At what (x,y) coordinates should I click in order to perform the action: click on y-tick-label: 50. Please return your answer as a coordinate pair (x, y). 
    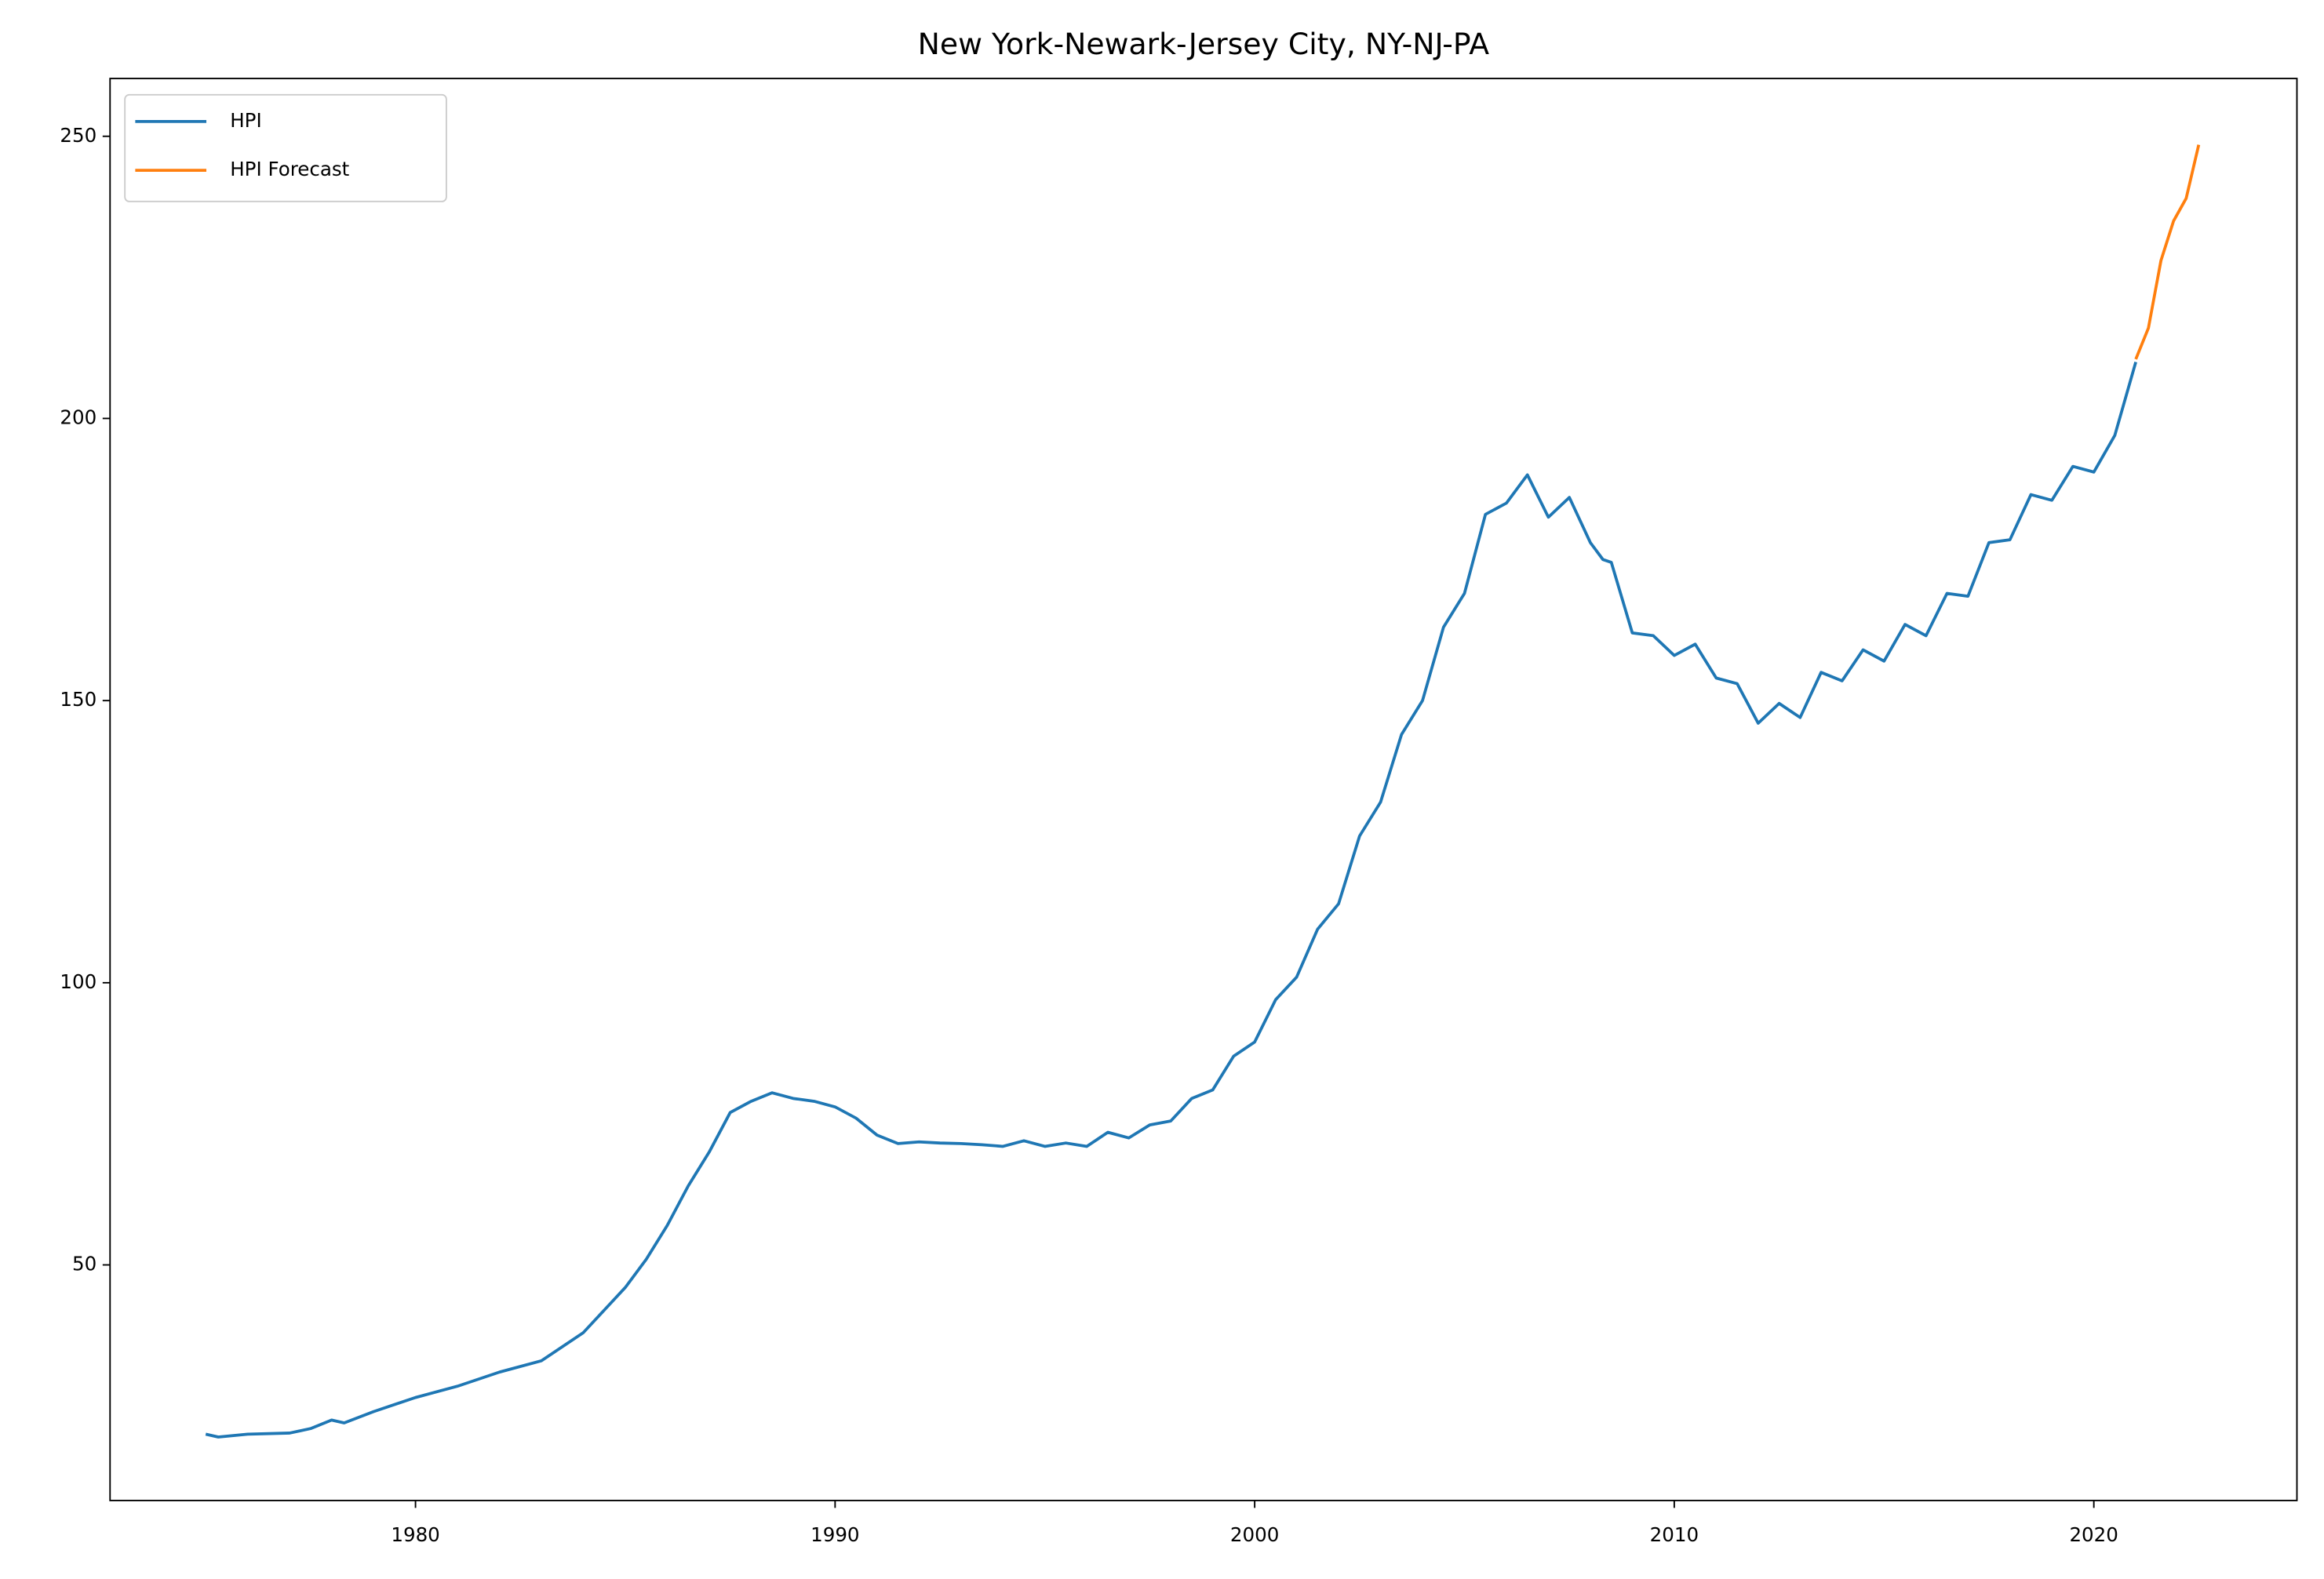
    Looking at the image, I should click on (85, 1264).